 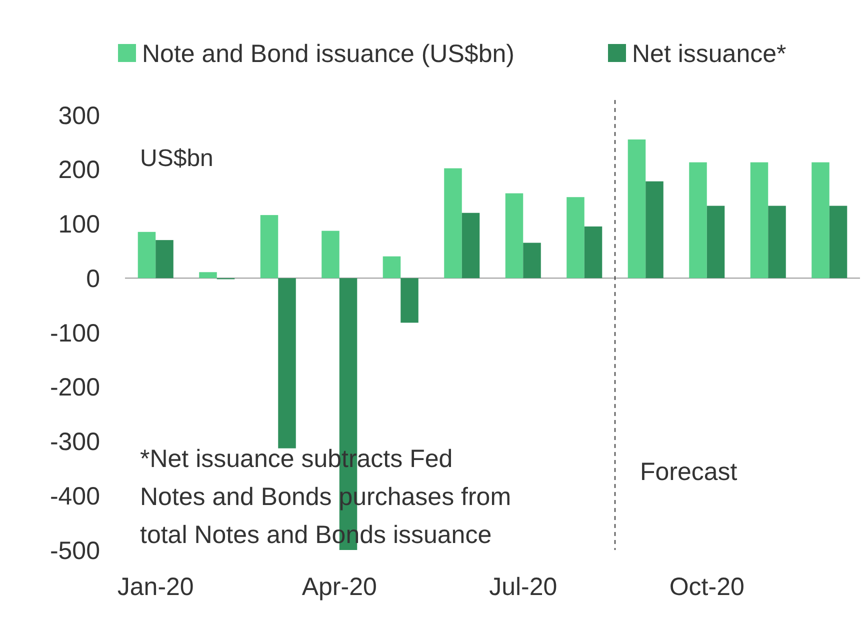 I want to click on legend-label: Net issuance*, so click(x=709, y=54).